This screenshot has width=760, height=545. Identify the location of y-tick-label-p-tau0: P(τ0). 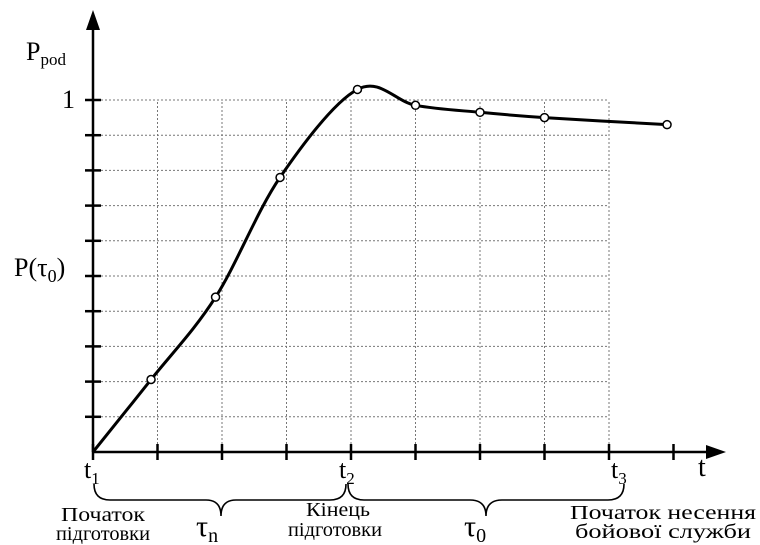
(39, 269).